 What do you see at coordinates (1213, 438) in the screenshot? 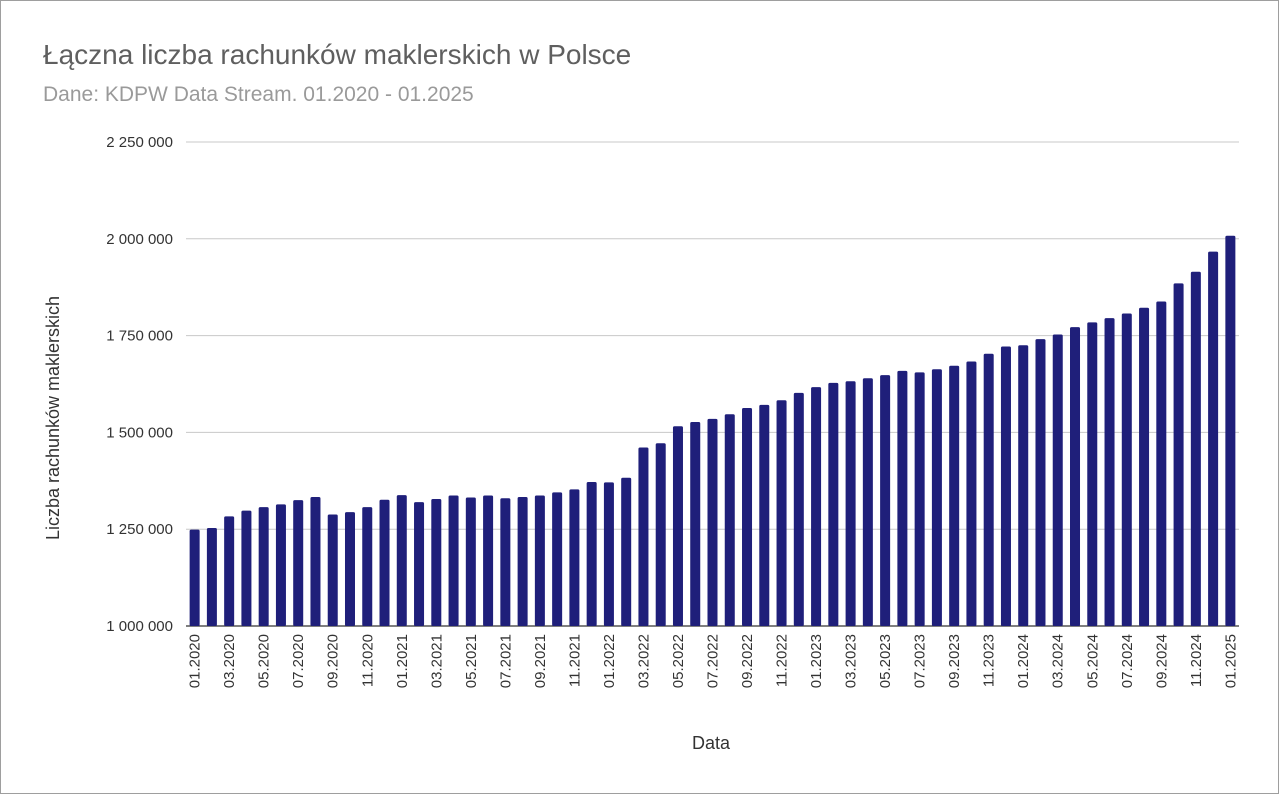
I see `bar-12.2024` at bounding box center [1213, 438].